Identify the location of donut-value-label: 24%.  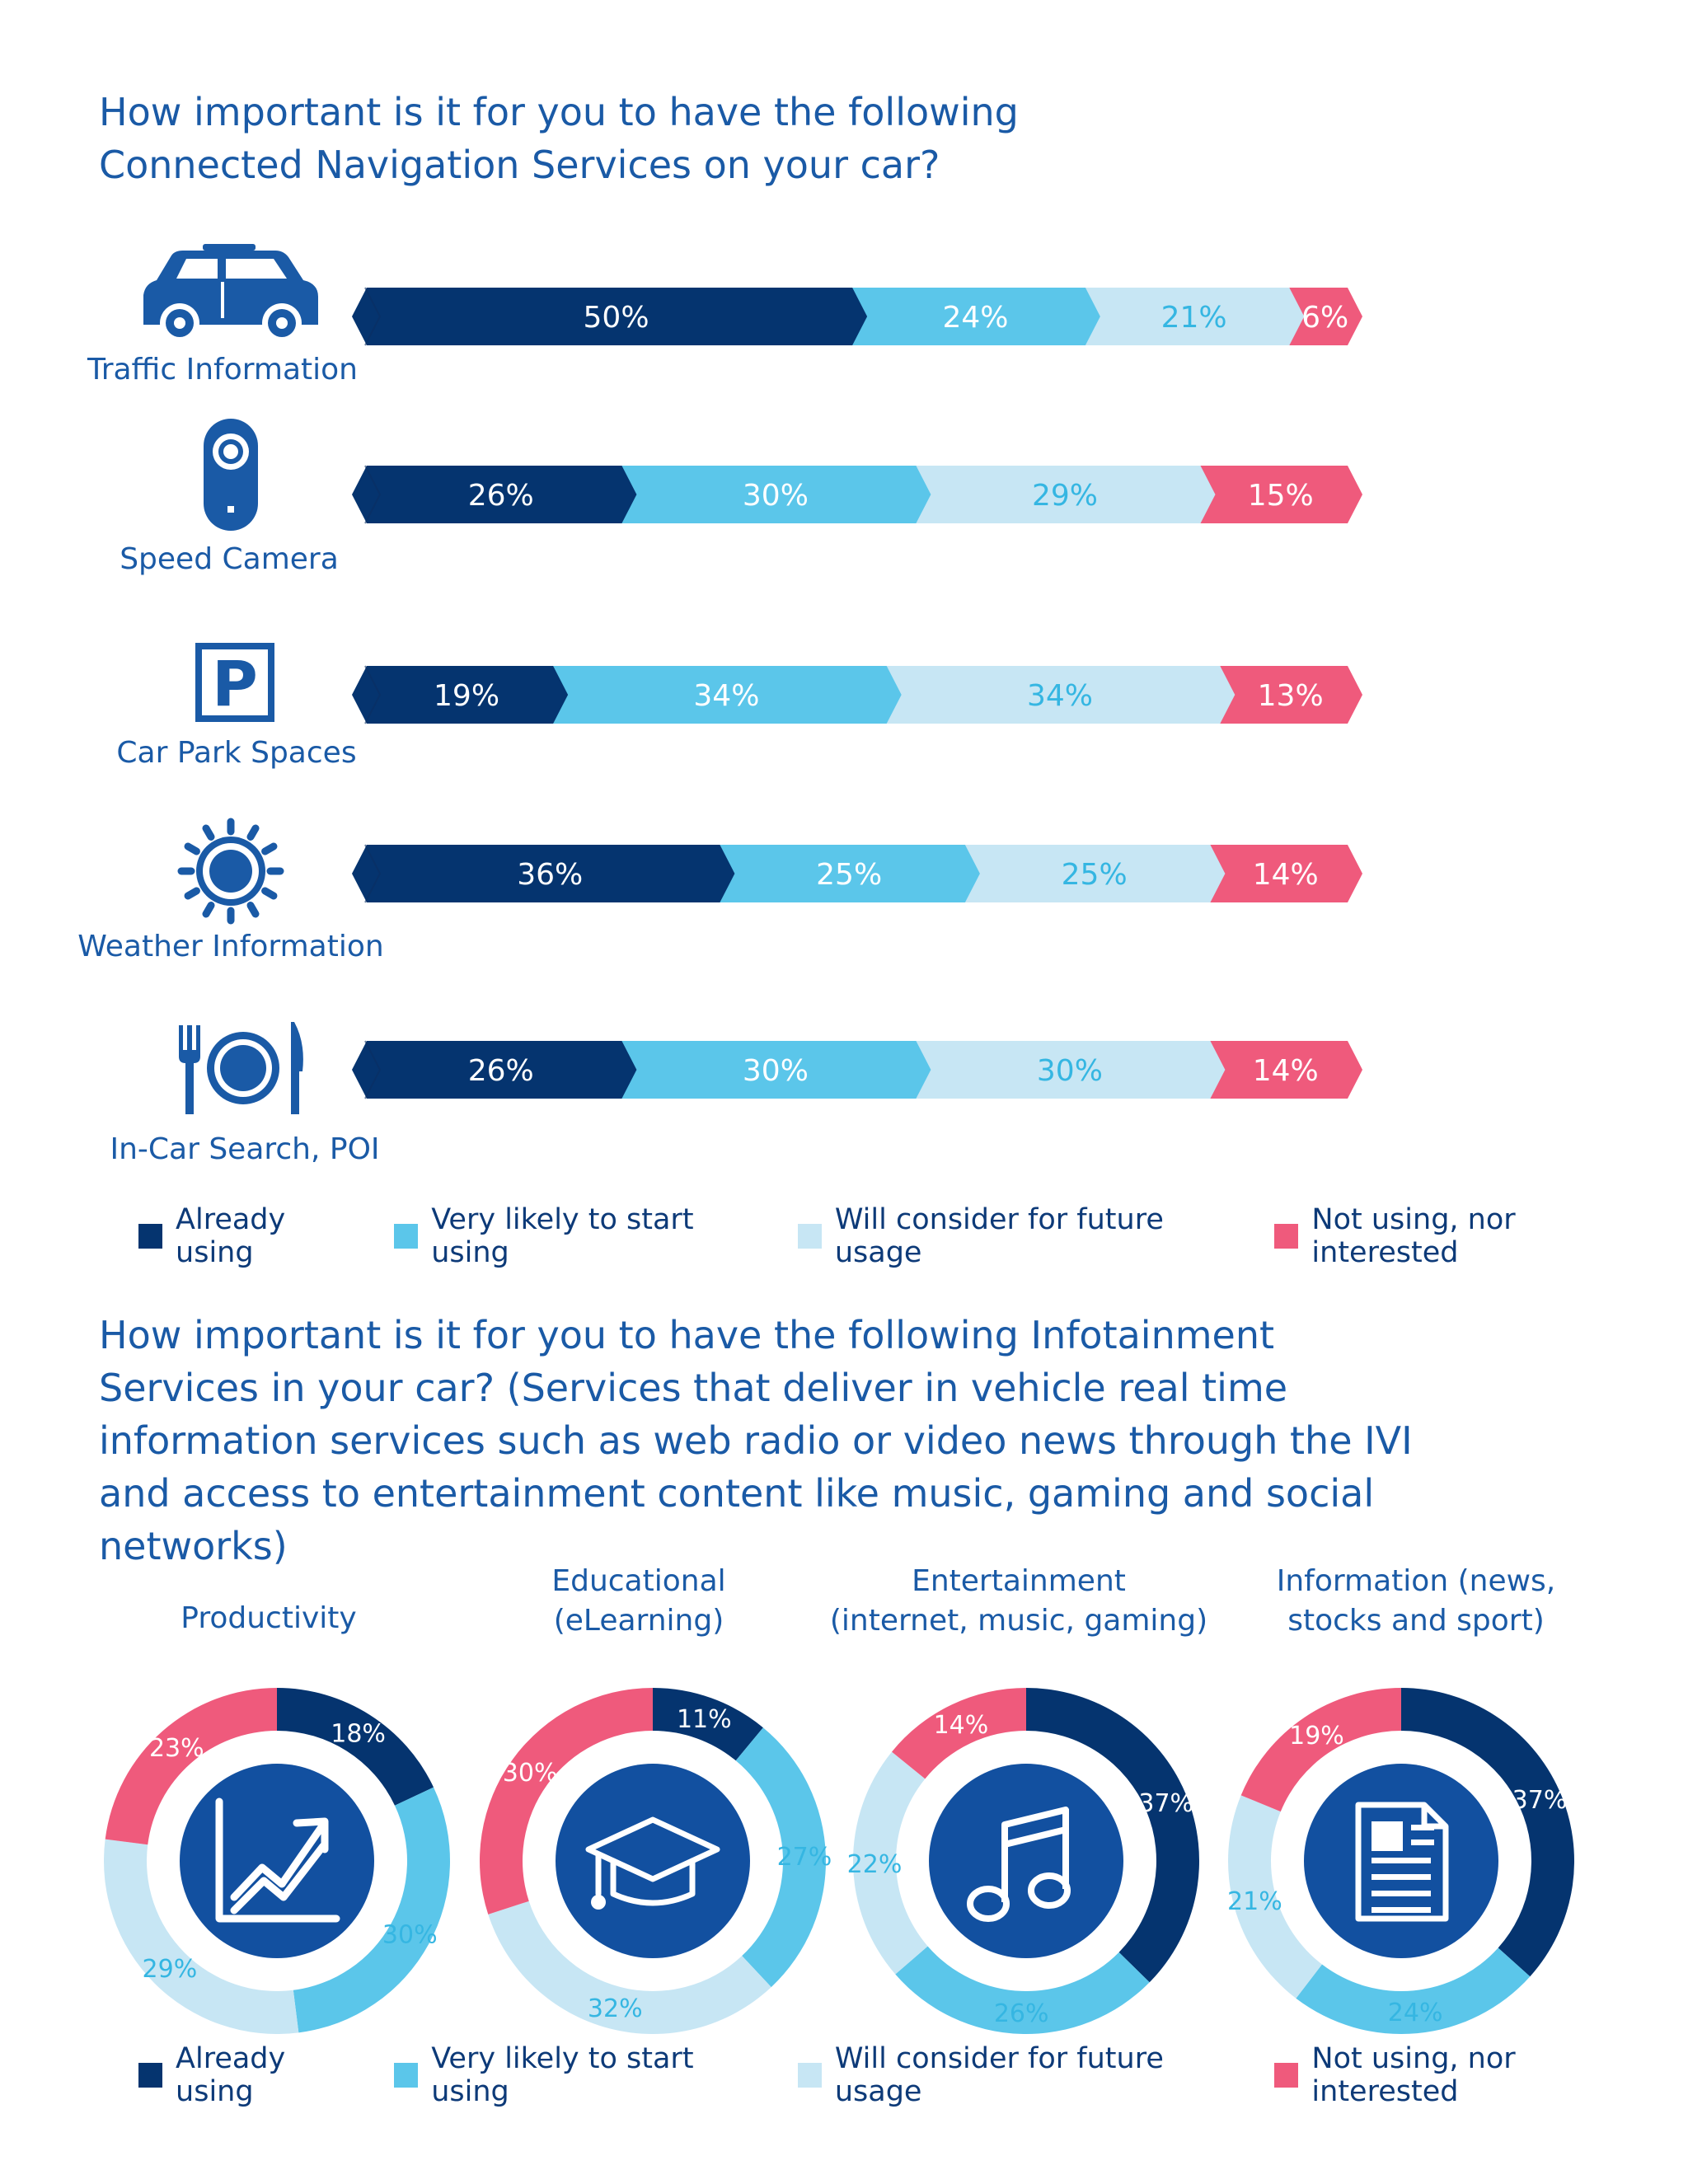
(1416, 2013).